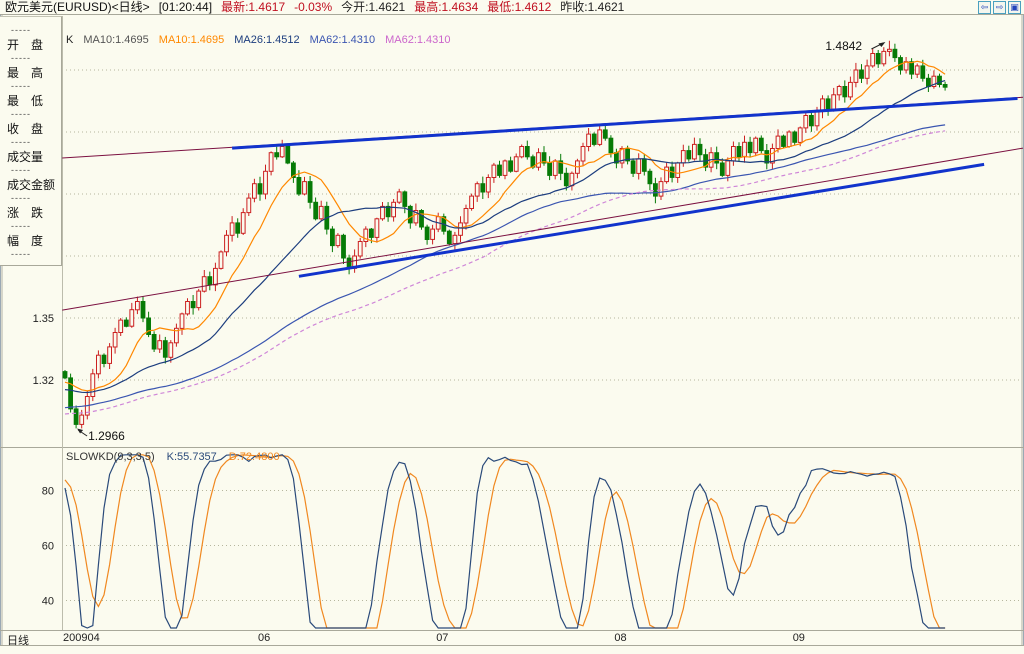 The height and width of the screenshot is (654, 1024). Describe the element at coordinates (77, 7) in the screenshot. I see `window-title: 欧元美元(EURUSD)<日线>` at that location.